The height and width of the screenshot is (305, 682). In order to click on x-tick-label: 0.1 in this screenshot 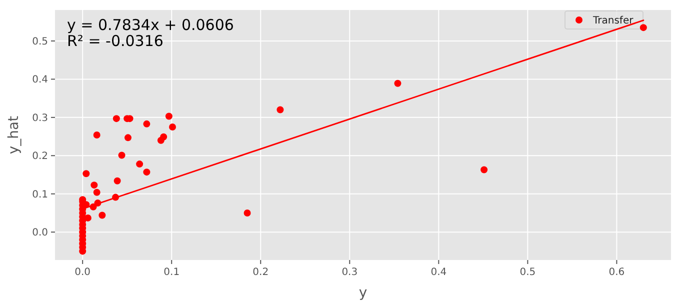, I will do `click(172, 272)`.